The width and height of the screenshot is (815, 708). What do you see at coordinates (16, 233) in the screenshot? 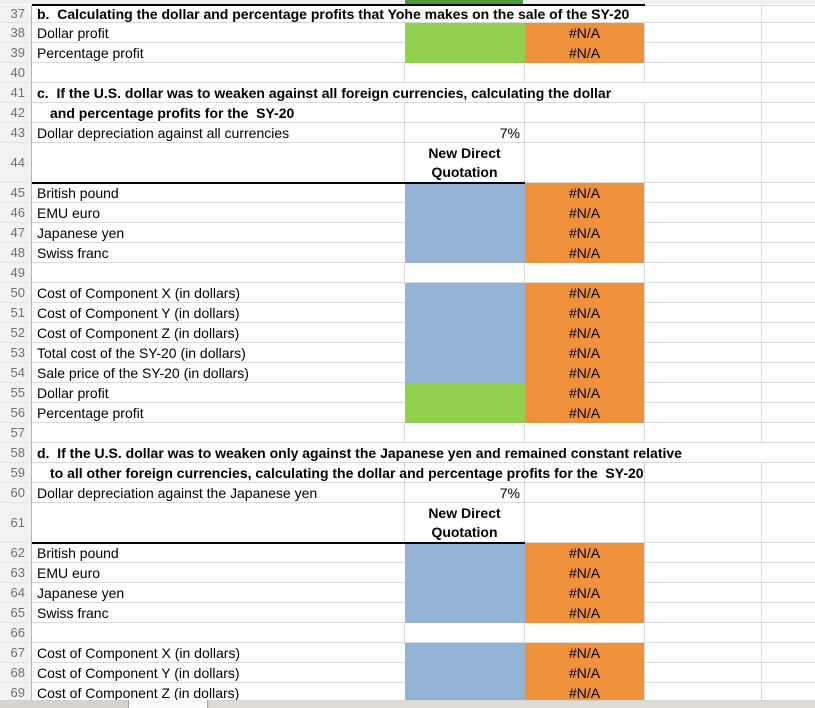
I see `row-number: 47` at bounding box center [16, 233].